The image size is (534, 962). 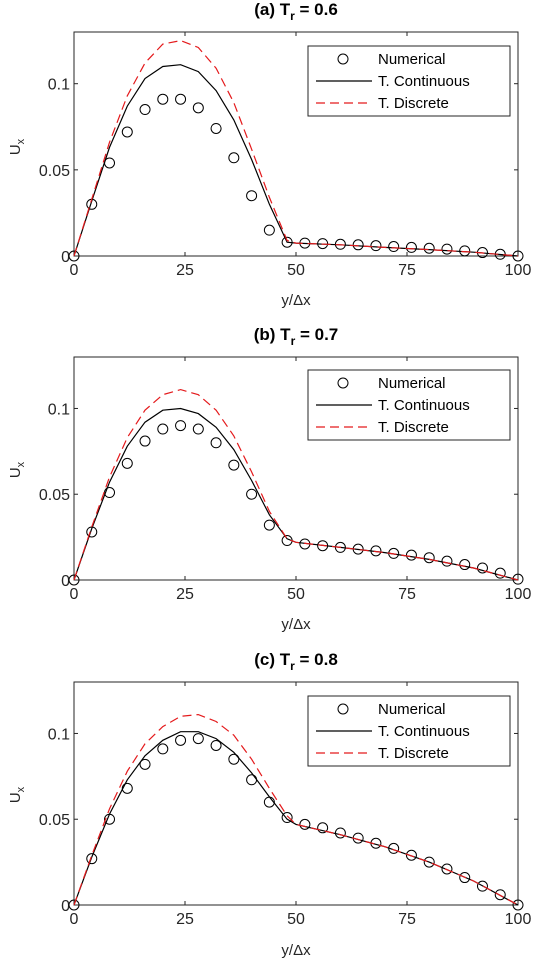 I want to click on panel-title: (c) Tr = 0.8, so click(x=296, y=661).